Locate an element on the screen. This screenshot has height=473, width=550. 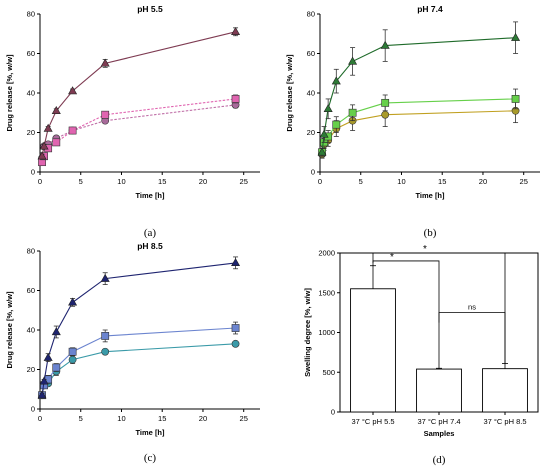
x-tick-label: 37 °C pH 5.5 is located at coordinates (372, 421).